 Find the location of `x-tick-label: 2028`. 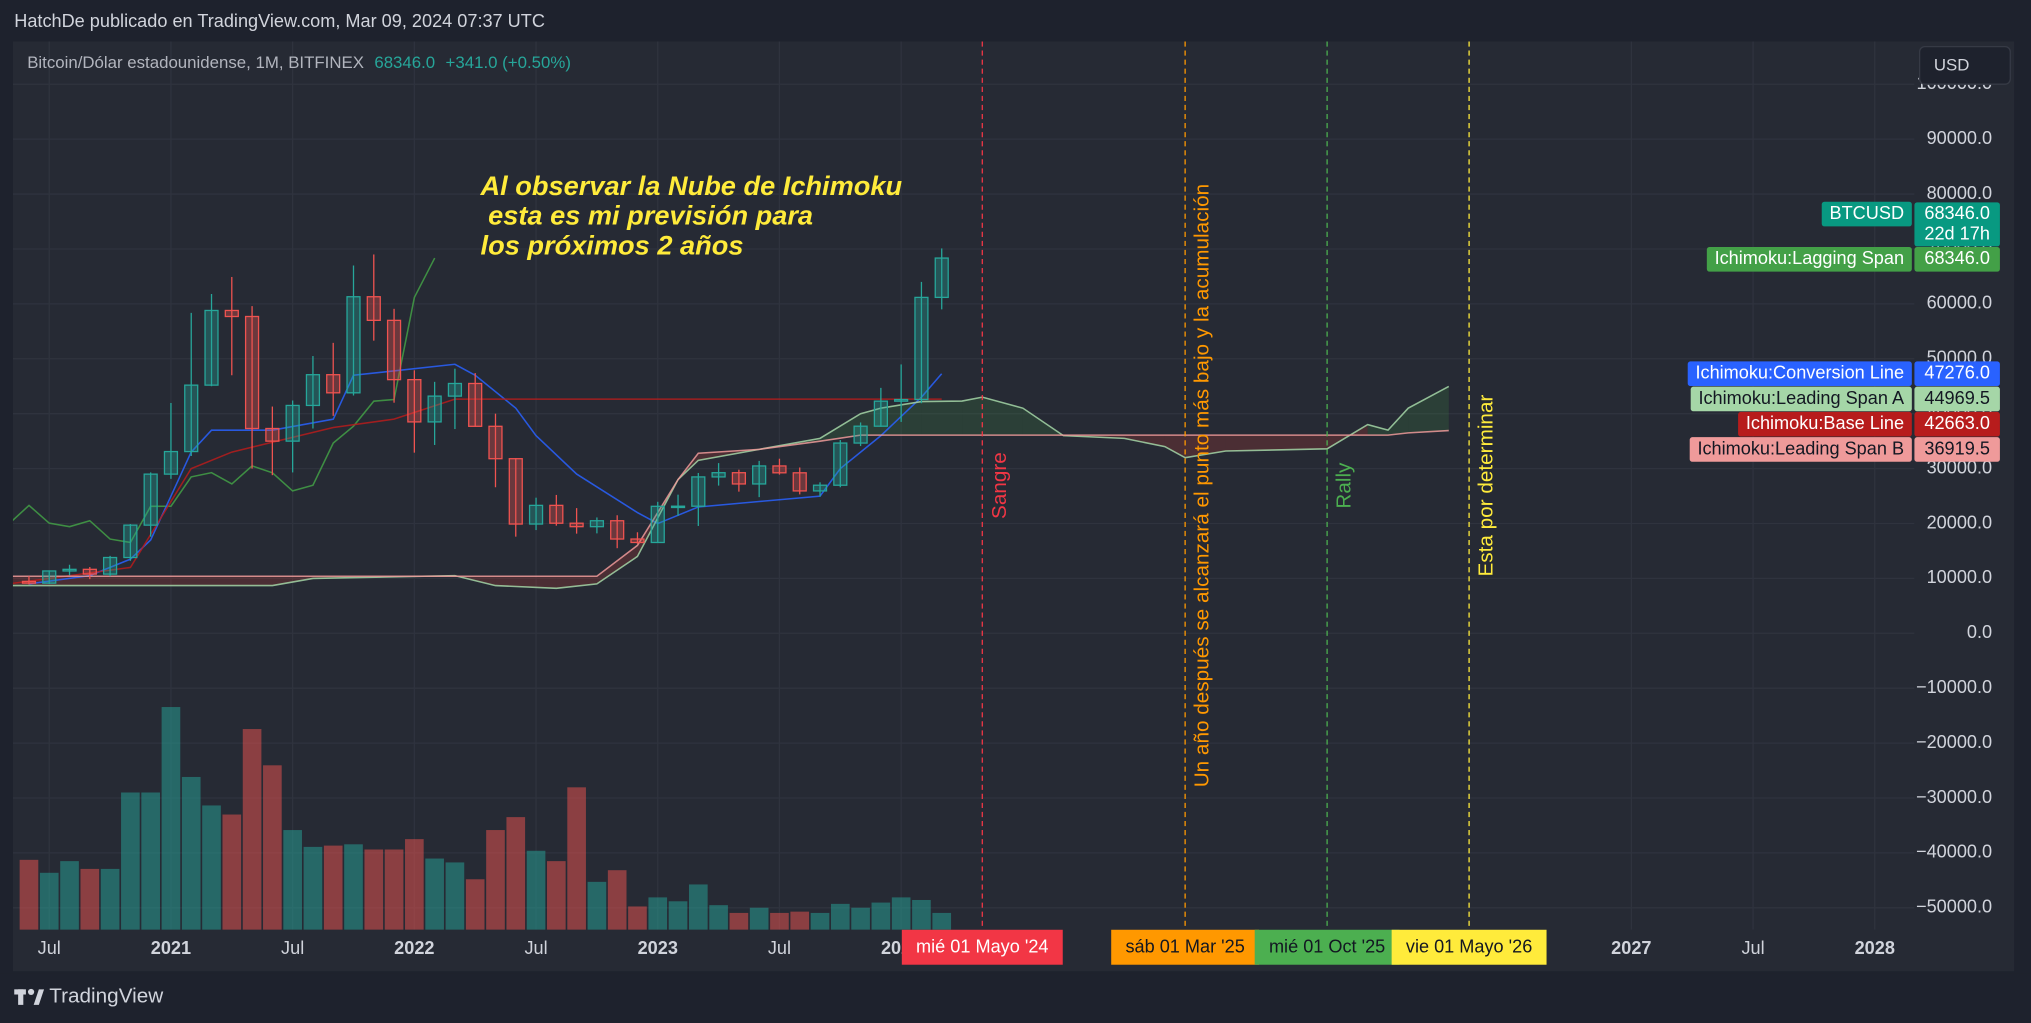

x-tick-label: 2028 is located at coordinates (1875, 948).